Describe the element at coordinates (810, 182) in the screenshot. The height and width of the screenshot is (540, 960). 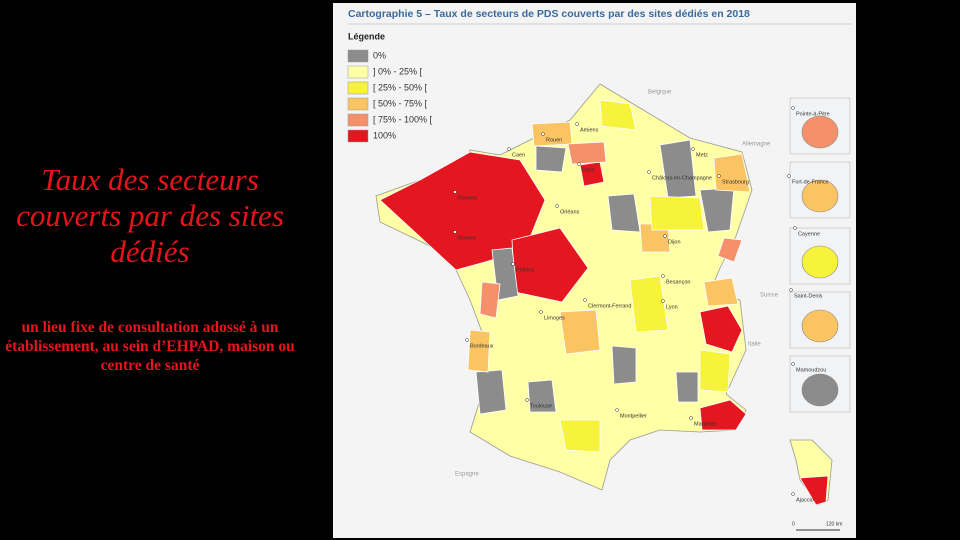
I see `city-label: Fort-de-France` at that location.